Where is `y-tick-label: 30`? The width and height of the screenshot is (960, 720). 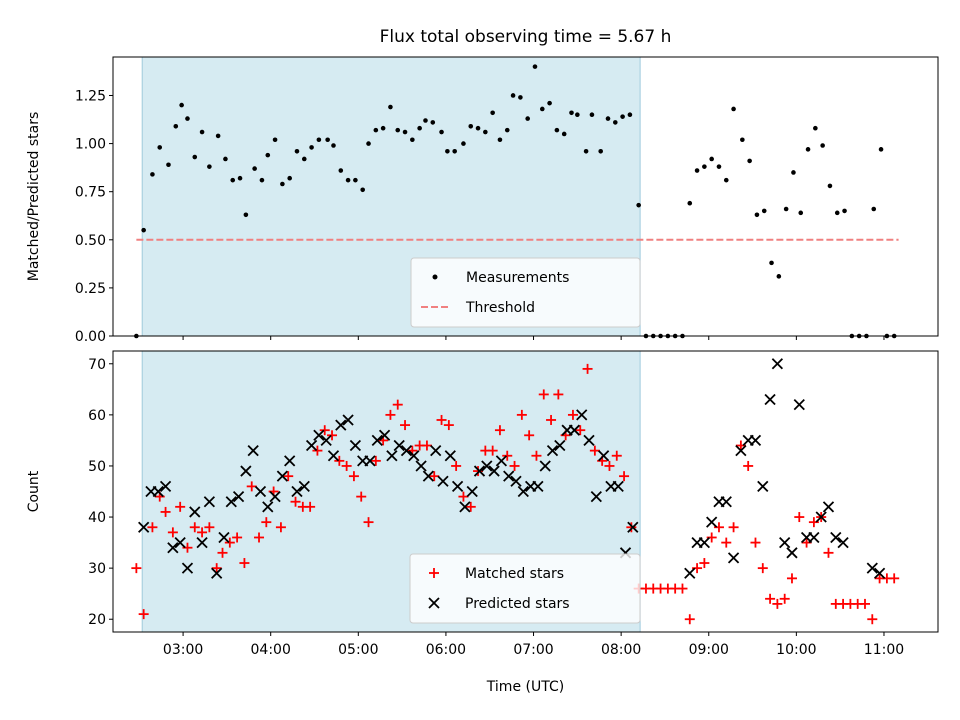 y-tick-label: 30 is located at coordinates (97, 569).